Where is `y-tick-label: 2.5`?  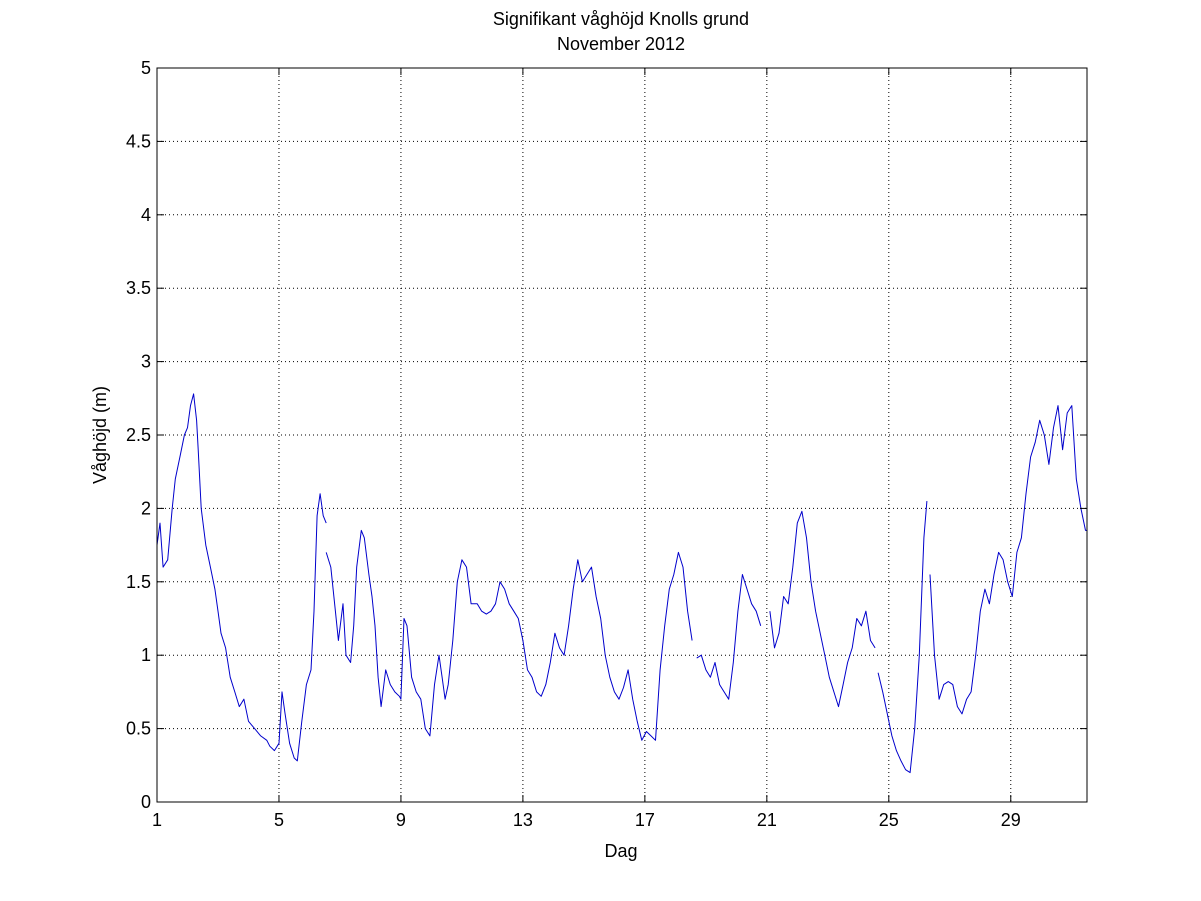 y-tick-label: 2.5 is located at coordinates (138, 435).